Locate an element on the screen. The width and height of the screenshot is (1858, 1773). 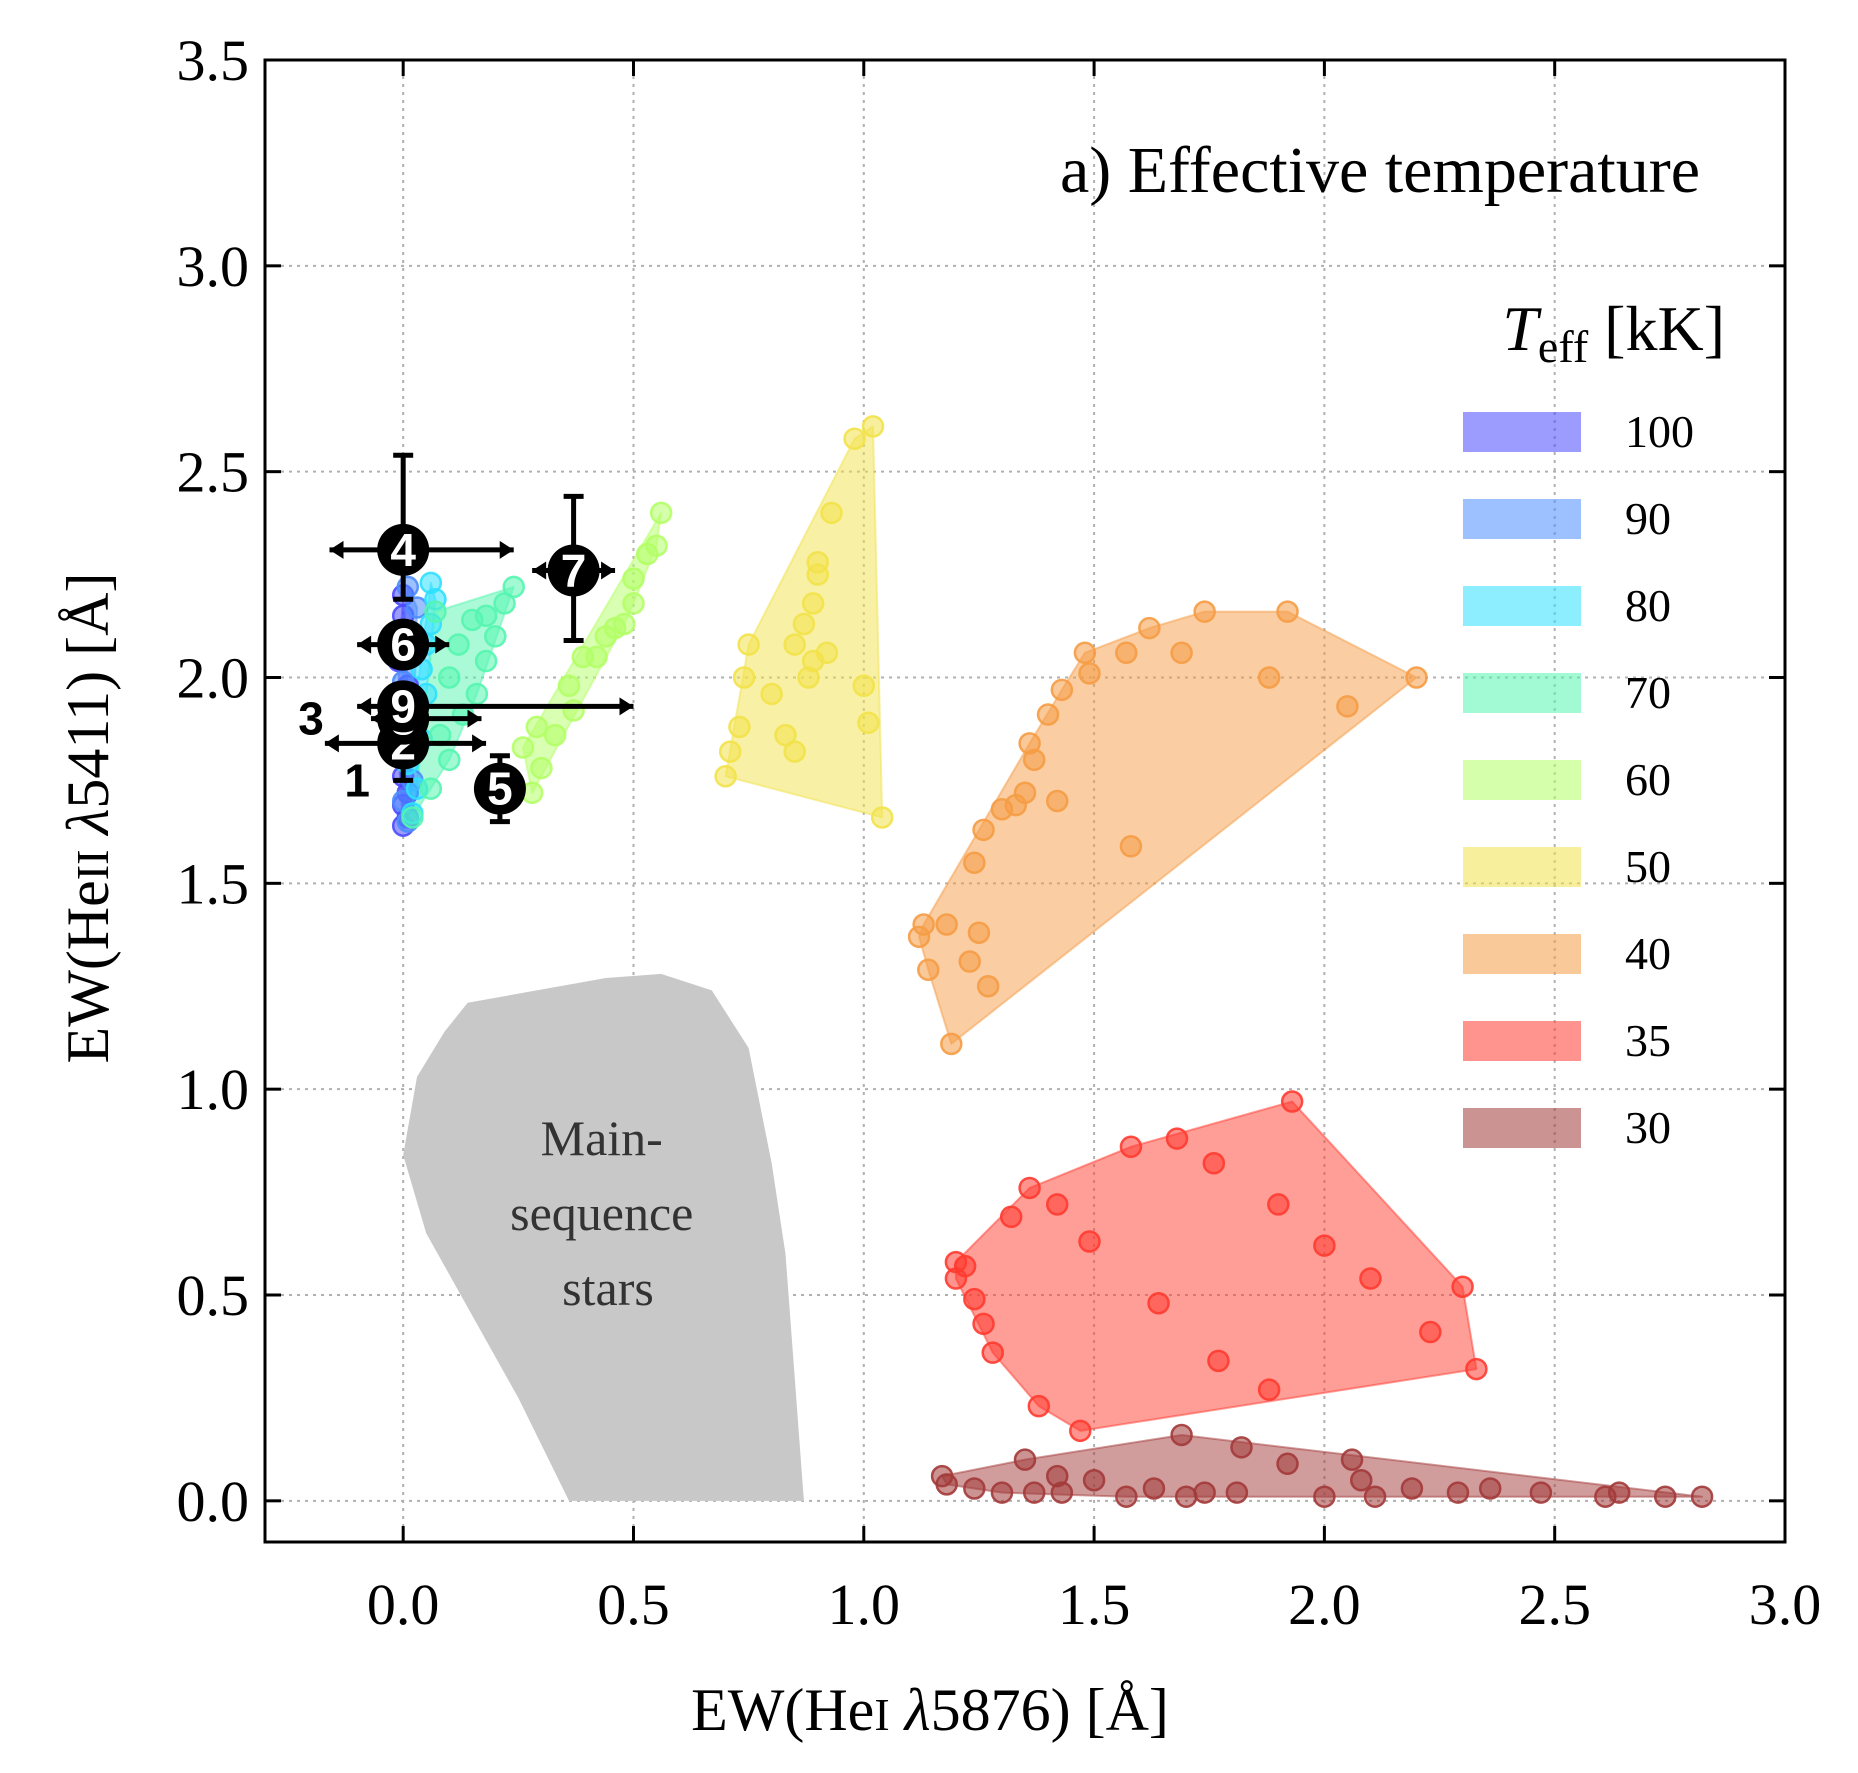
legend-label: 100 is located at coordinates (1659, 431).